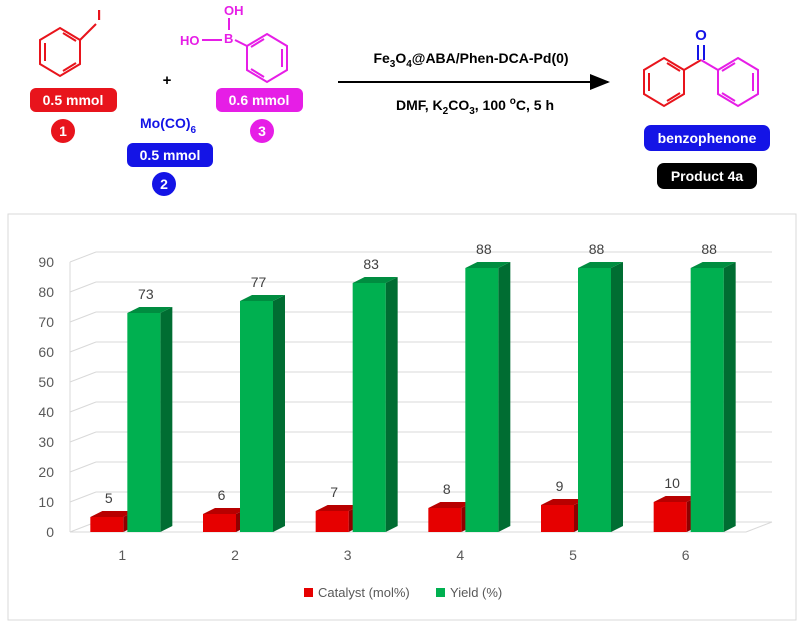  What do you see at coordinates (190, 40) in the screenshot?
I see `boron-oh-left: HO` at bounding box center [190, 40].